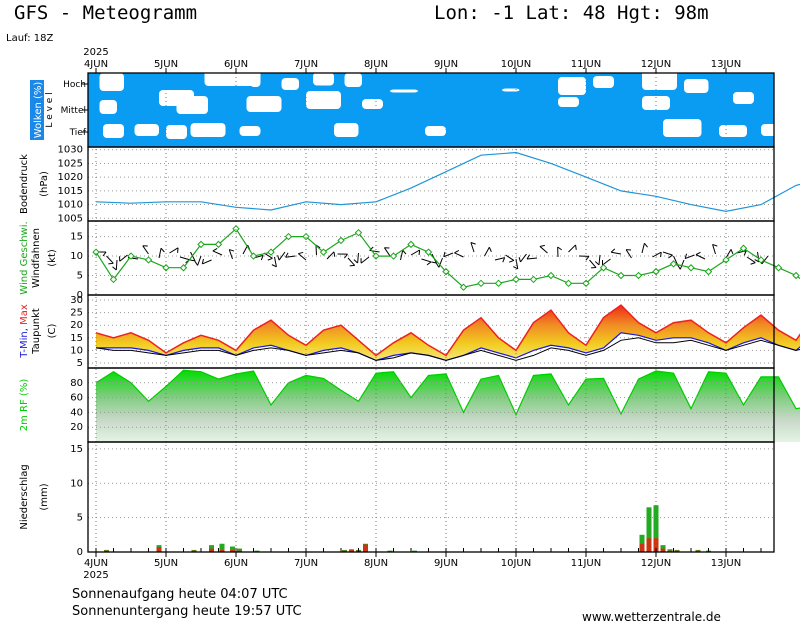  I want to click on date-label-top: 10JUN, so click(516, 64).